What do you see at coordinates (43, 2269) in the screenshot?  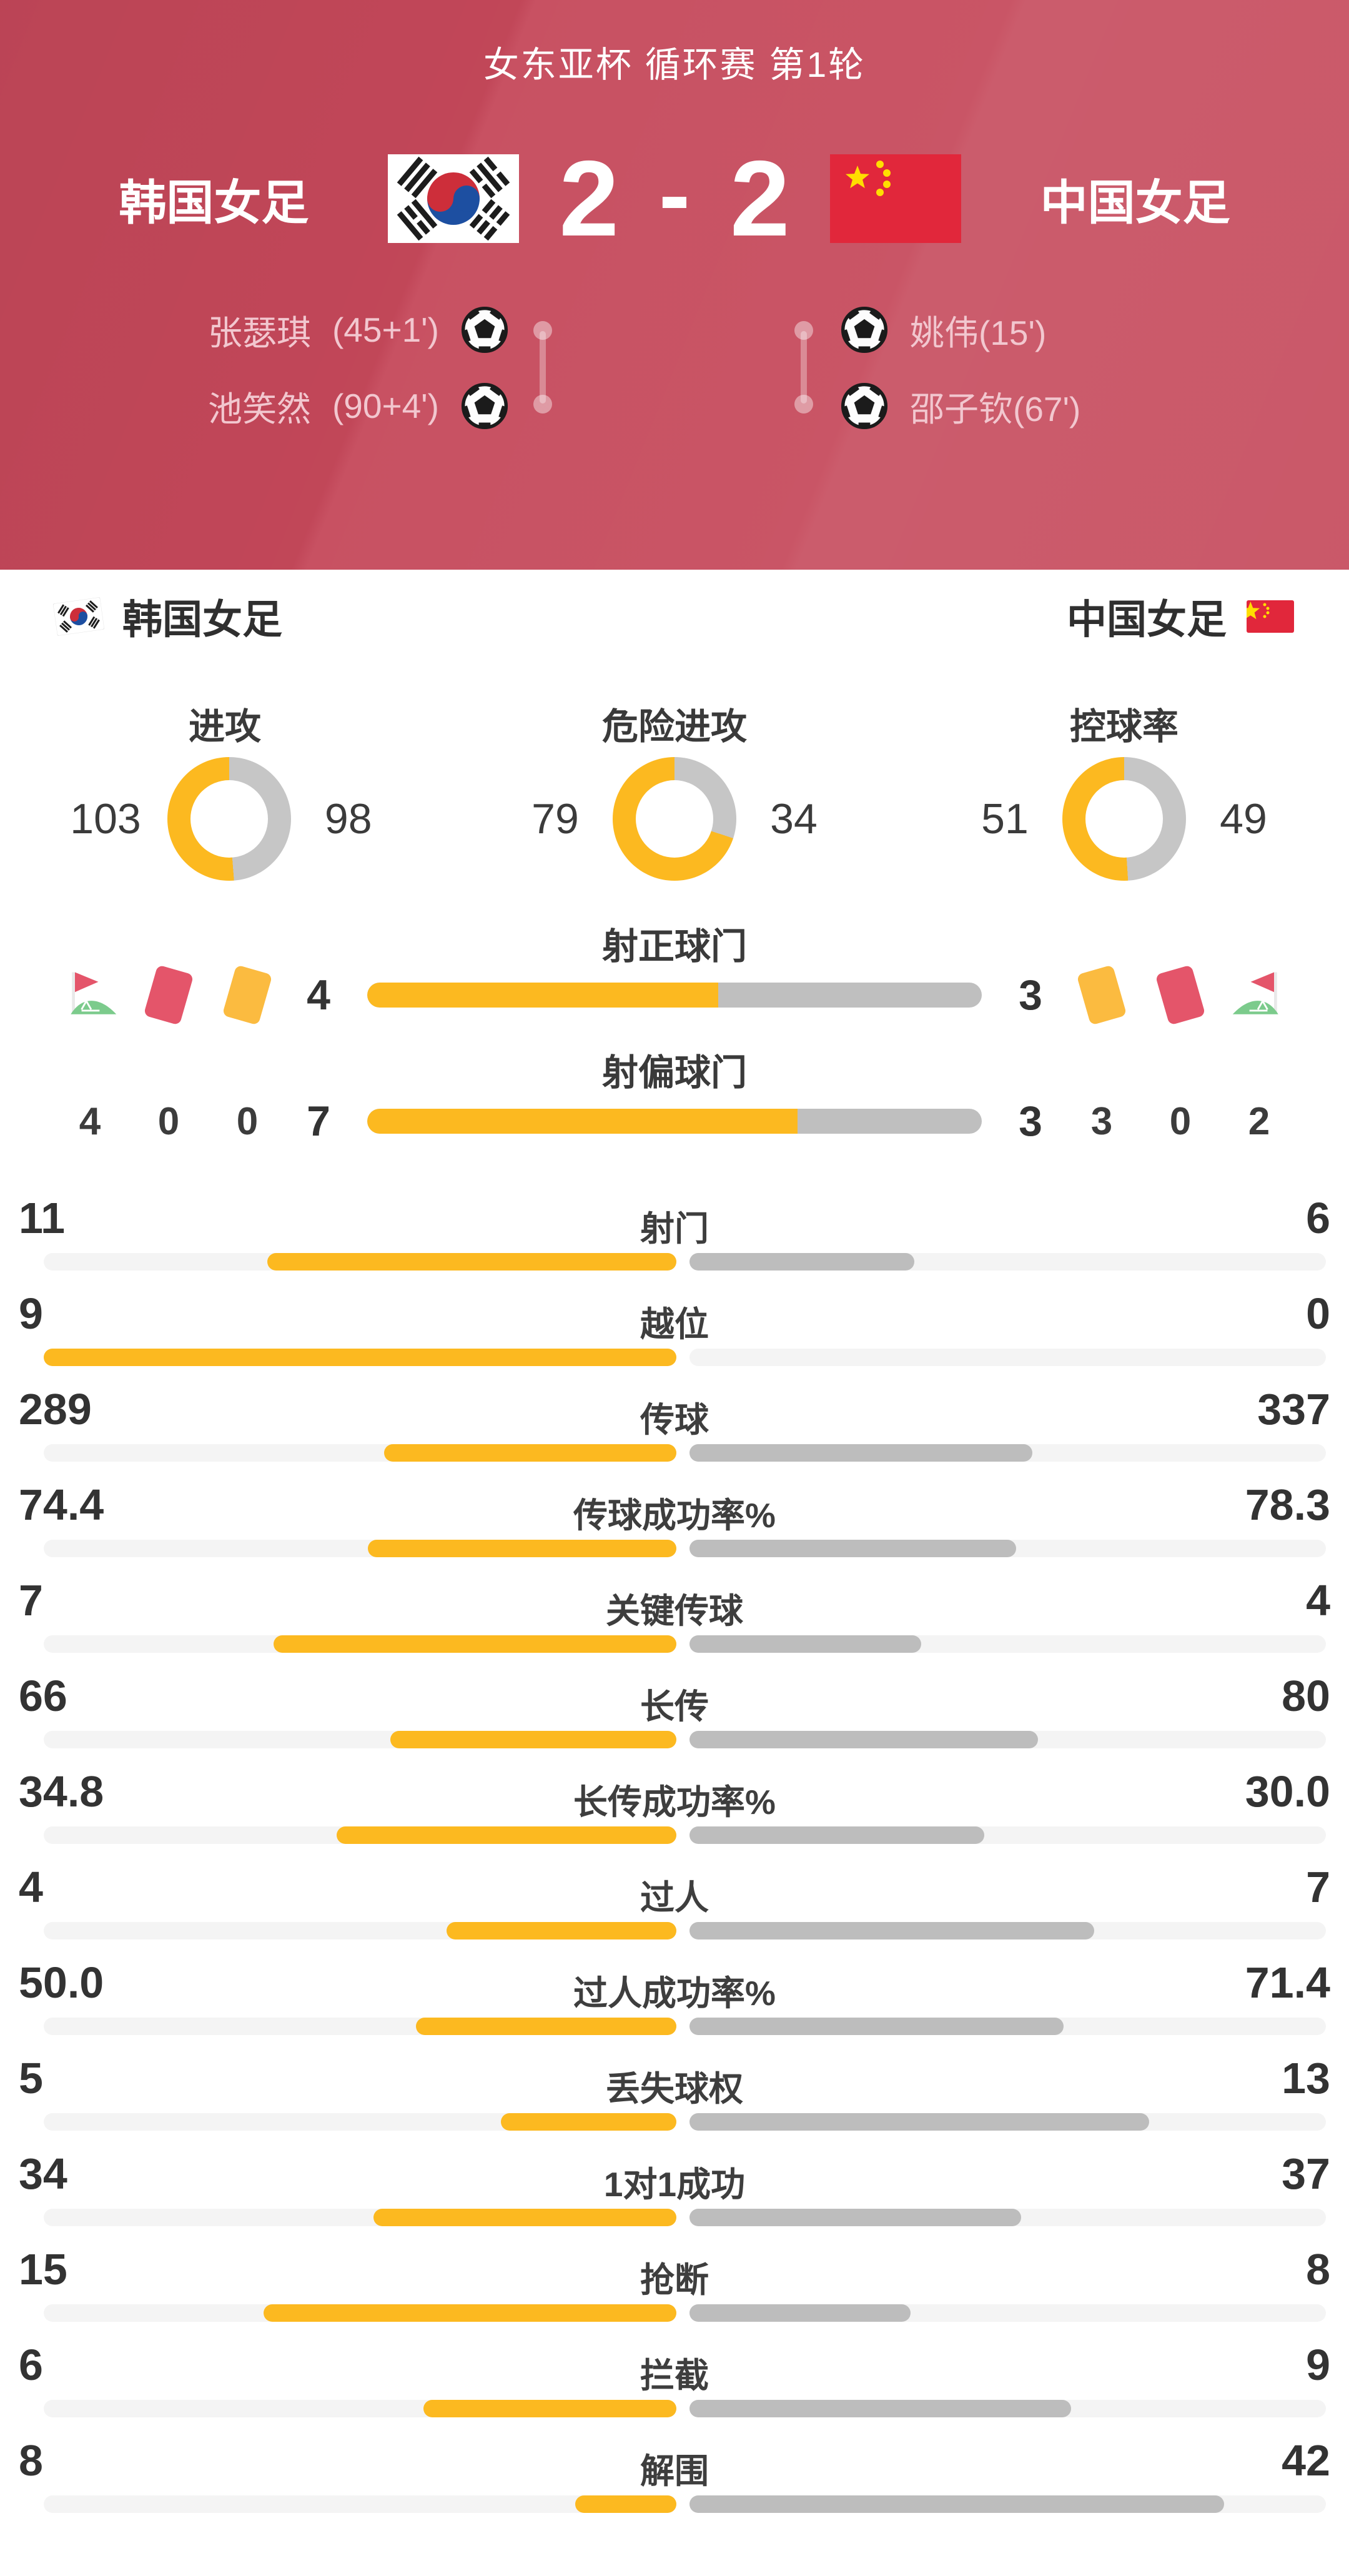 I see `stat-home-value: 15` at bounding box center [43, 2269].